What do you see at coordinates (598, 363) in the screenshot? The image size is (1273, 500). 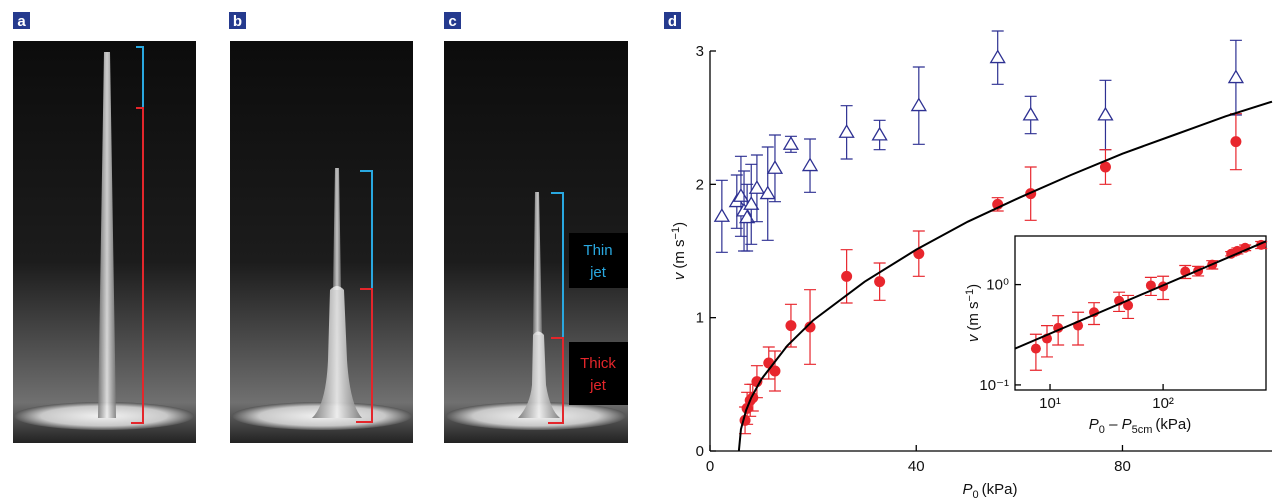 I see `annotation: Thick` at bounding box center [598, 363].